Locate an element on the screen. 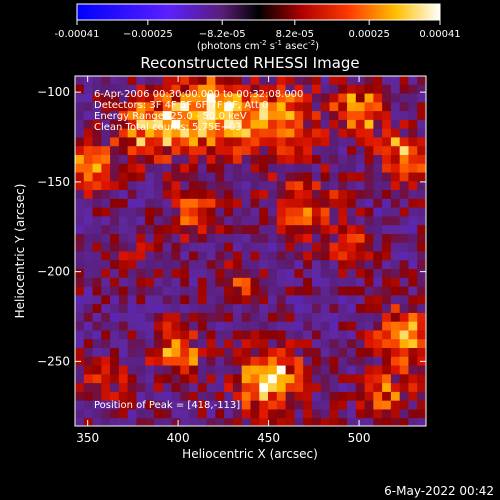 The width and height of the screenshot is (500, 500). x-axis-label: Heliocentric X (arcsec) is located at coordinates (250, 454).